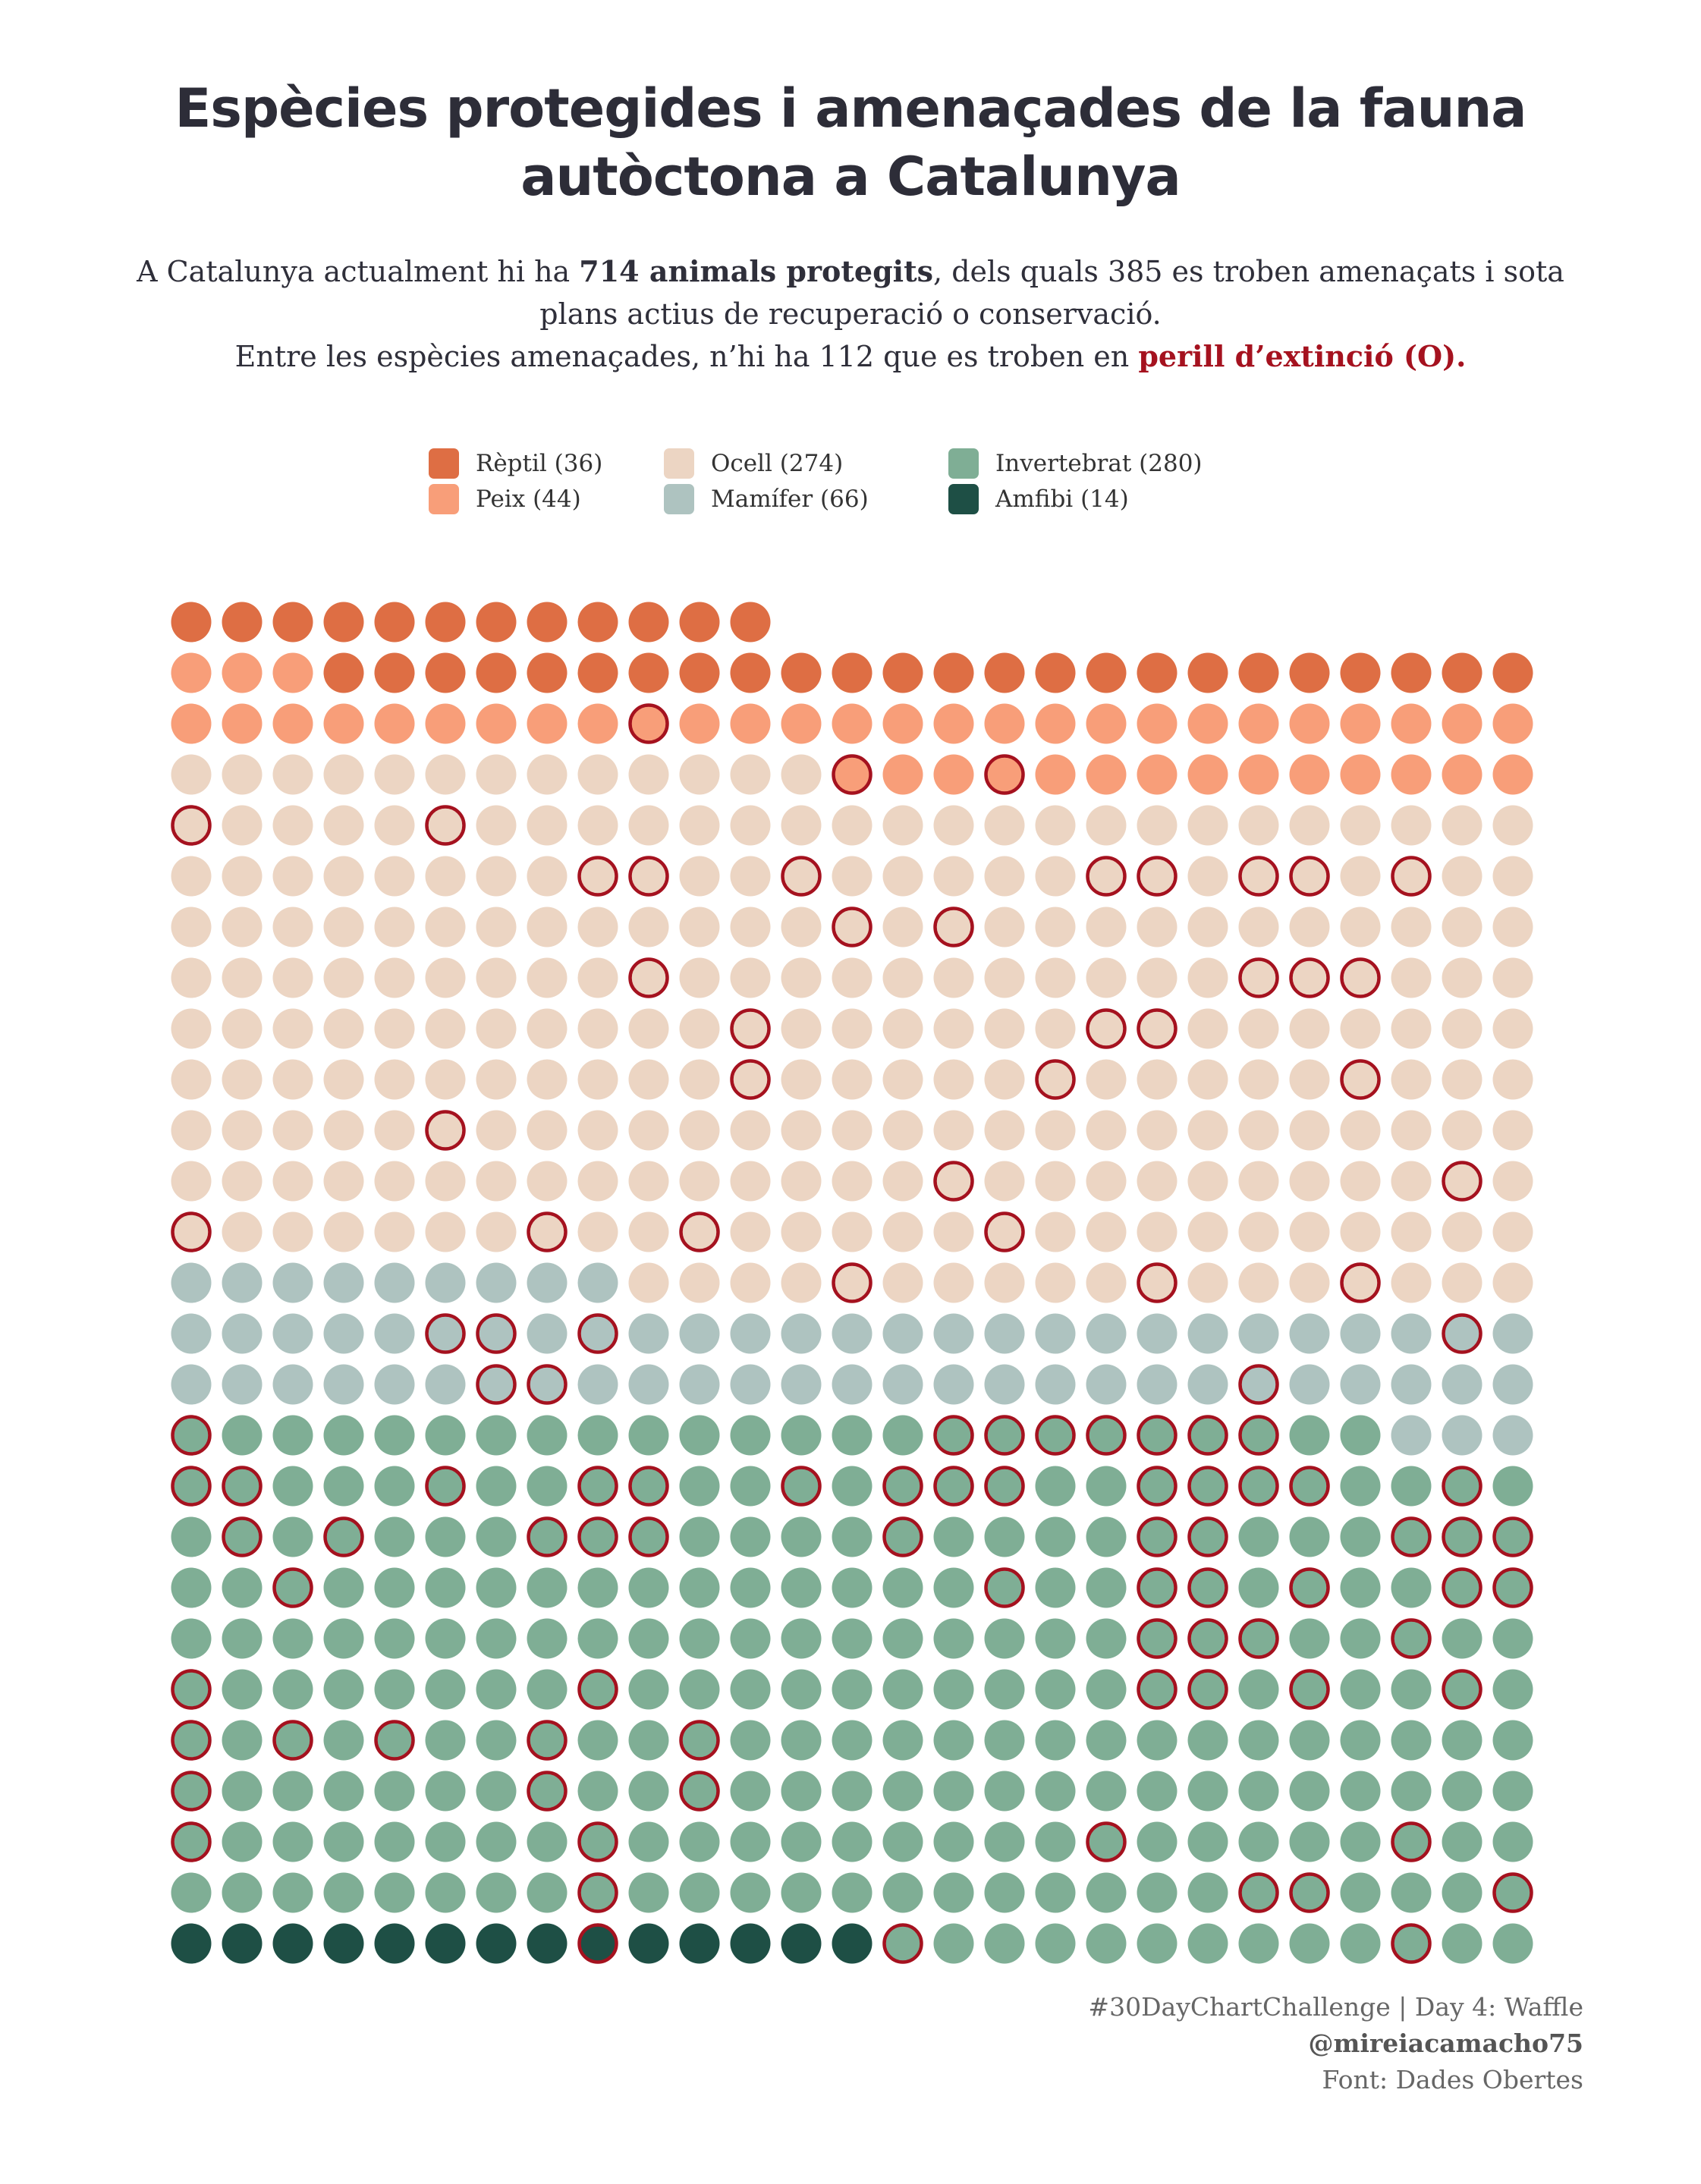 The image size is (1701, 2184). What do you see at coordinates (539, 463) in the screenshot?
I see `legend-label: Rèptil (36)` at bounding box center [539, 463].